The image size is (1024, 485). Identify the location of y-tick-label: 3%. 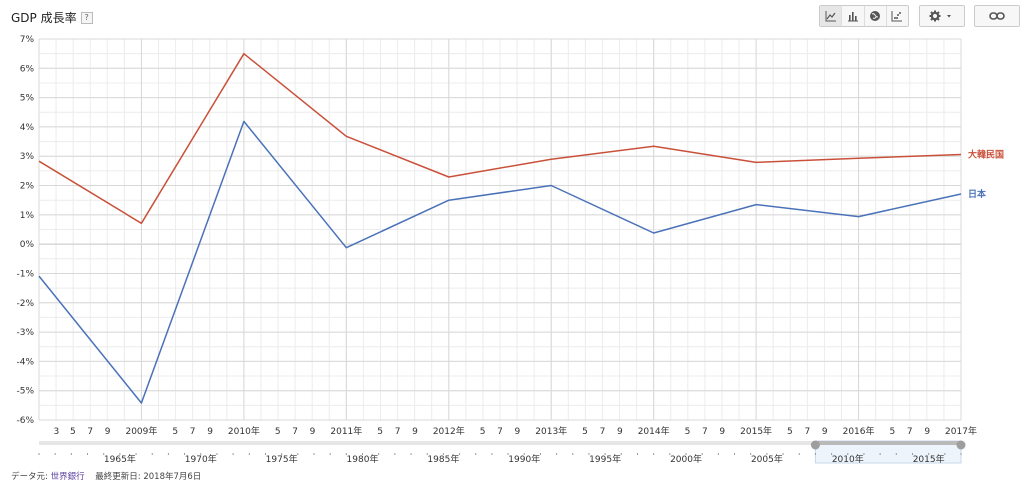
(27, 157).